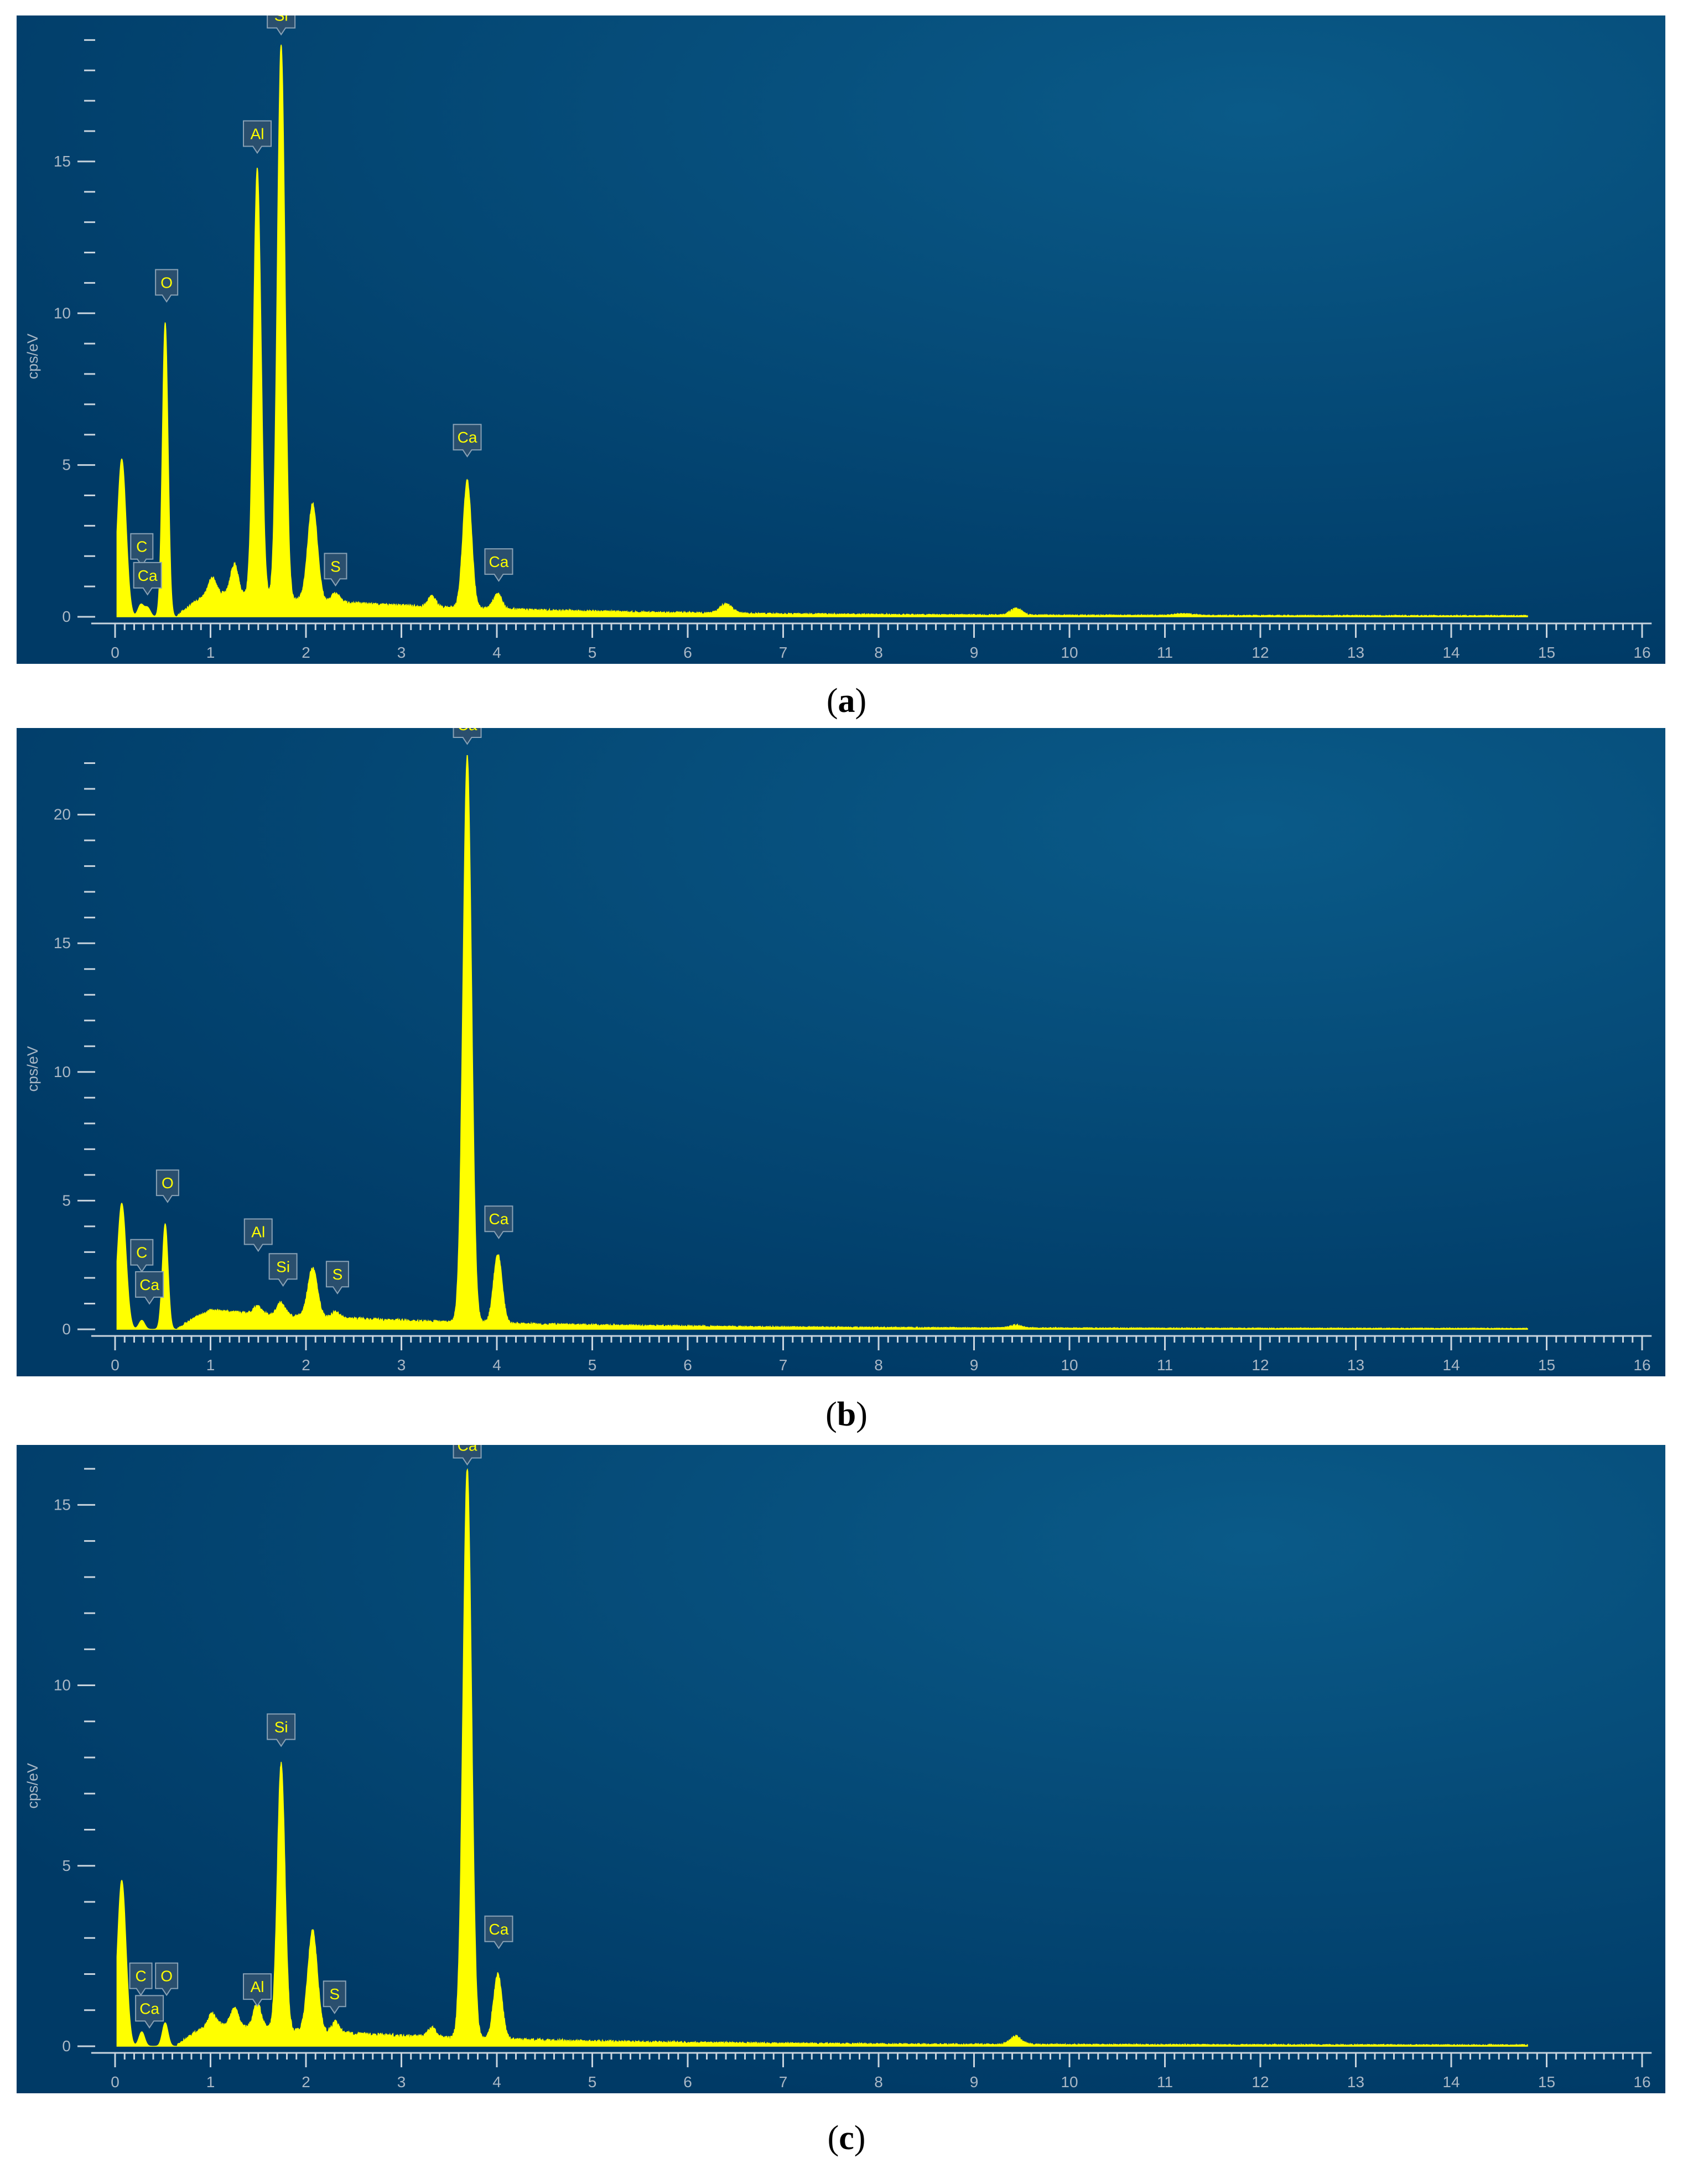 The height and width of the screenshot is (2184, 1693). I want to click on y-axis: 0 5 10 15 cps/eV, so click(59, 332).